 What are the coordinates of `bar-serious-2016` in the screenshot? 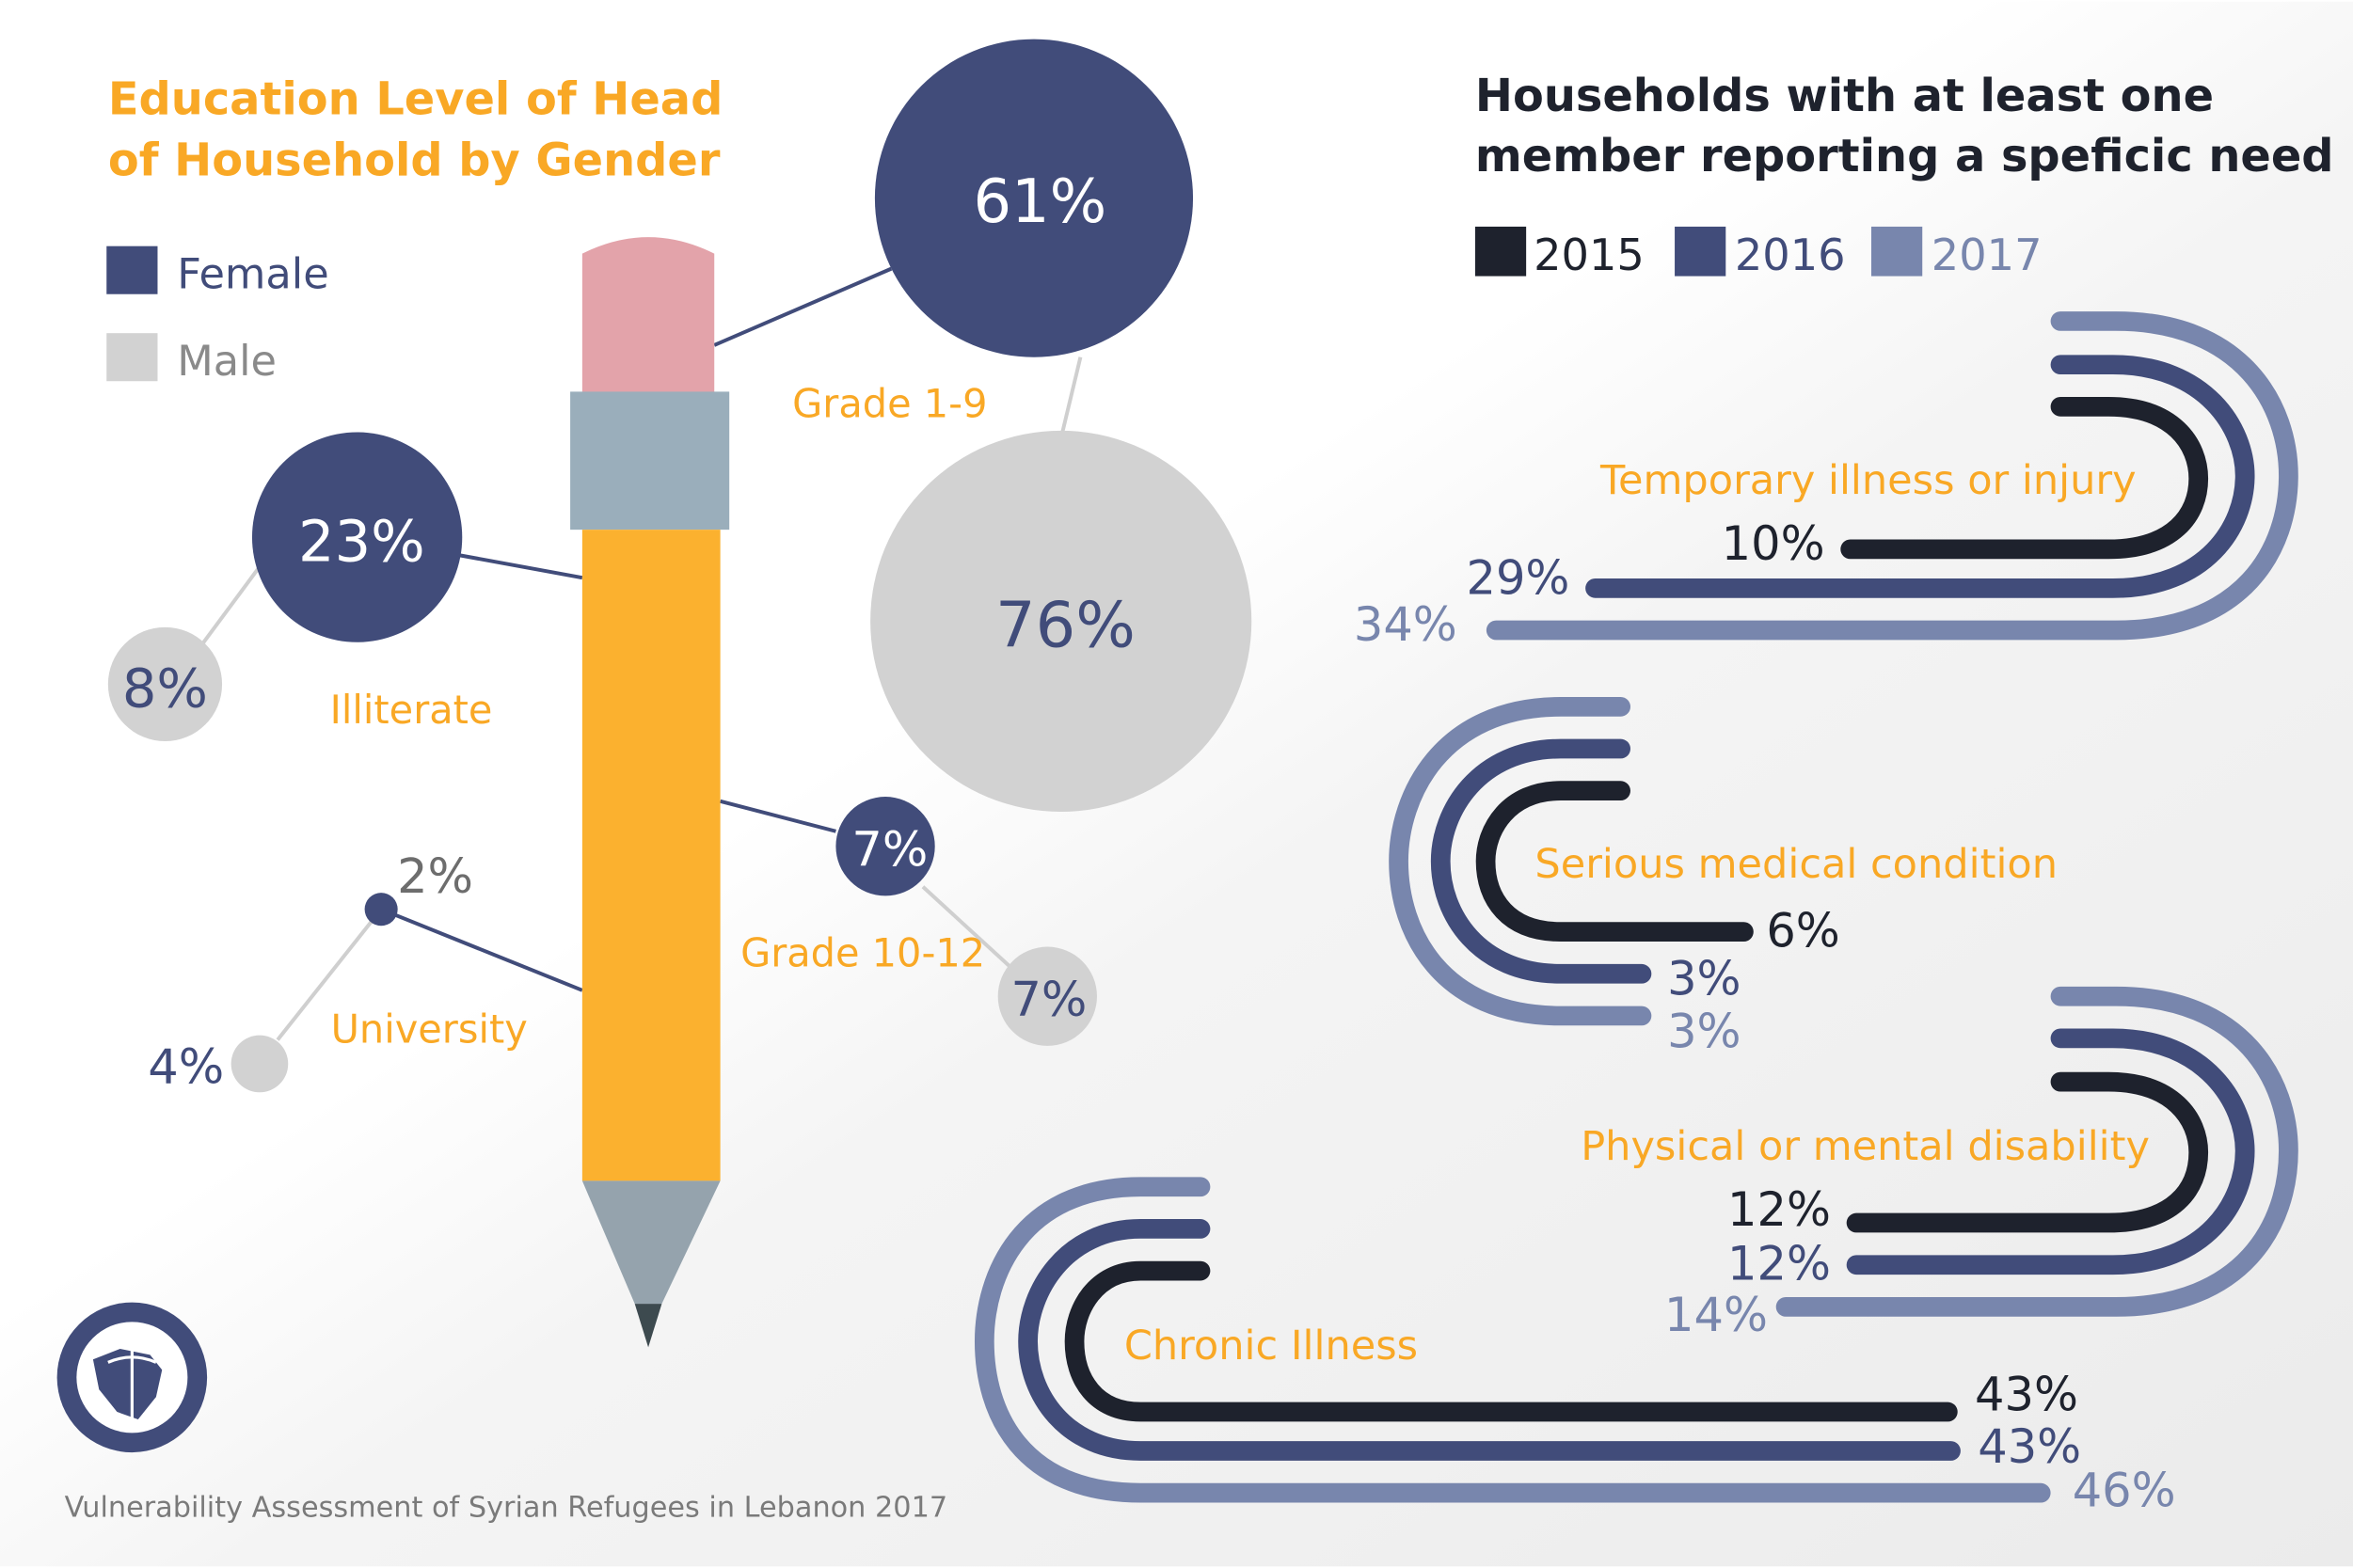 It's located at (1541, 861).